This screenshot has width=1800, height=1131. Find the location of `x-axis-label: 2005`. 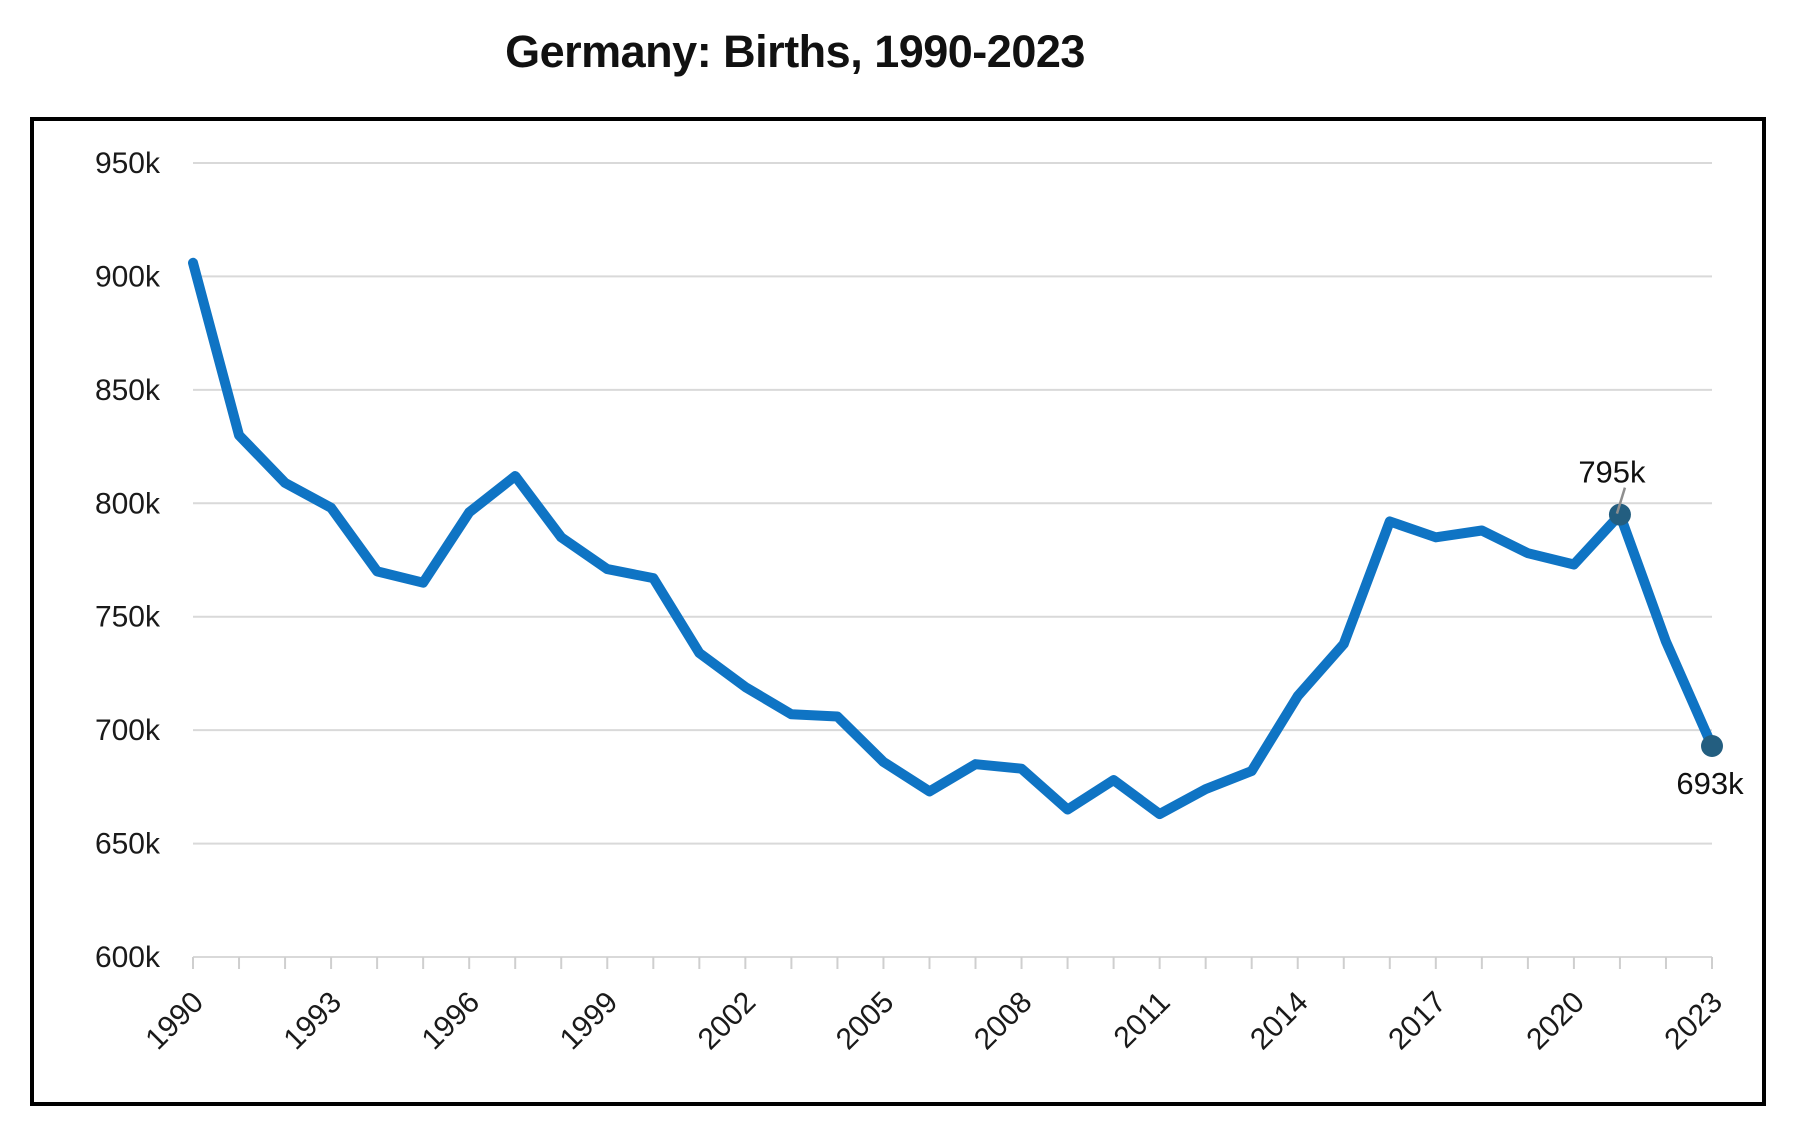

x-axis-label: 2005 is located at coordinates (865, 1021).